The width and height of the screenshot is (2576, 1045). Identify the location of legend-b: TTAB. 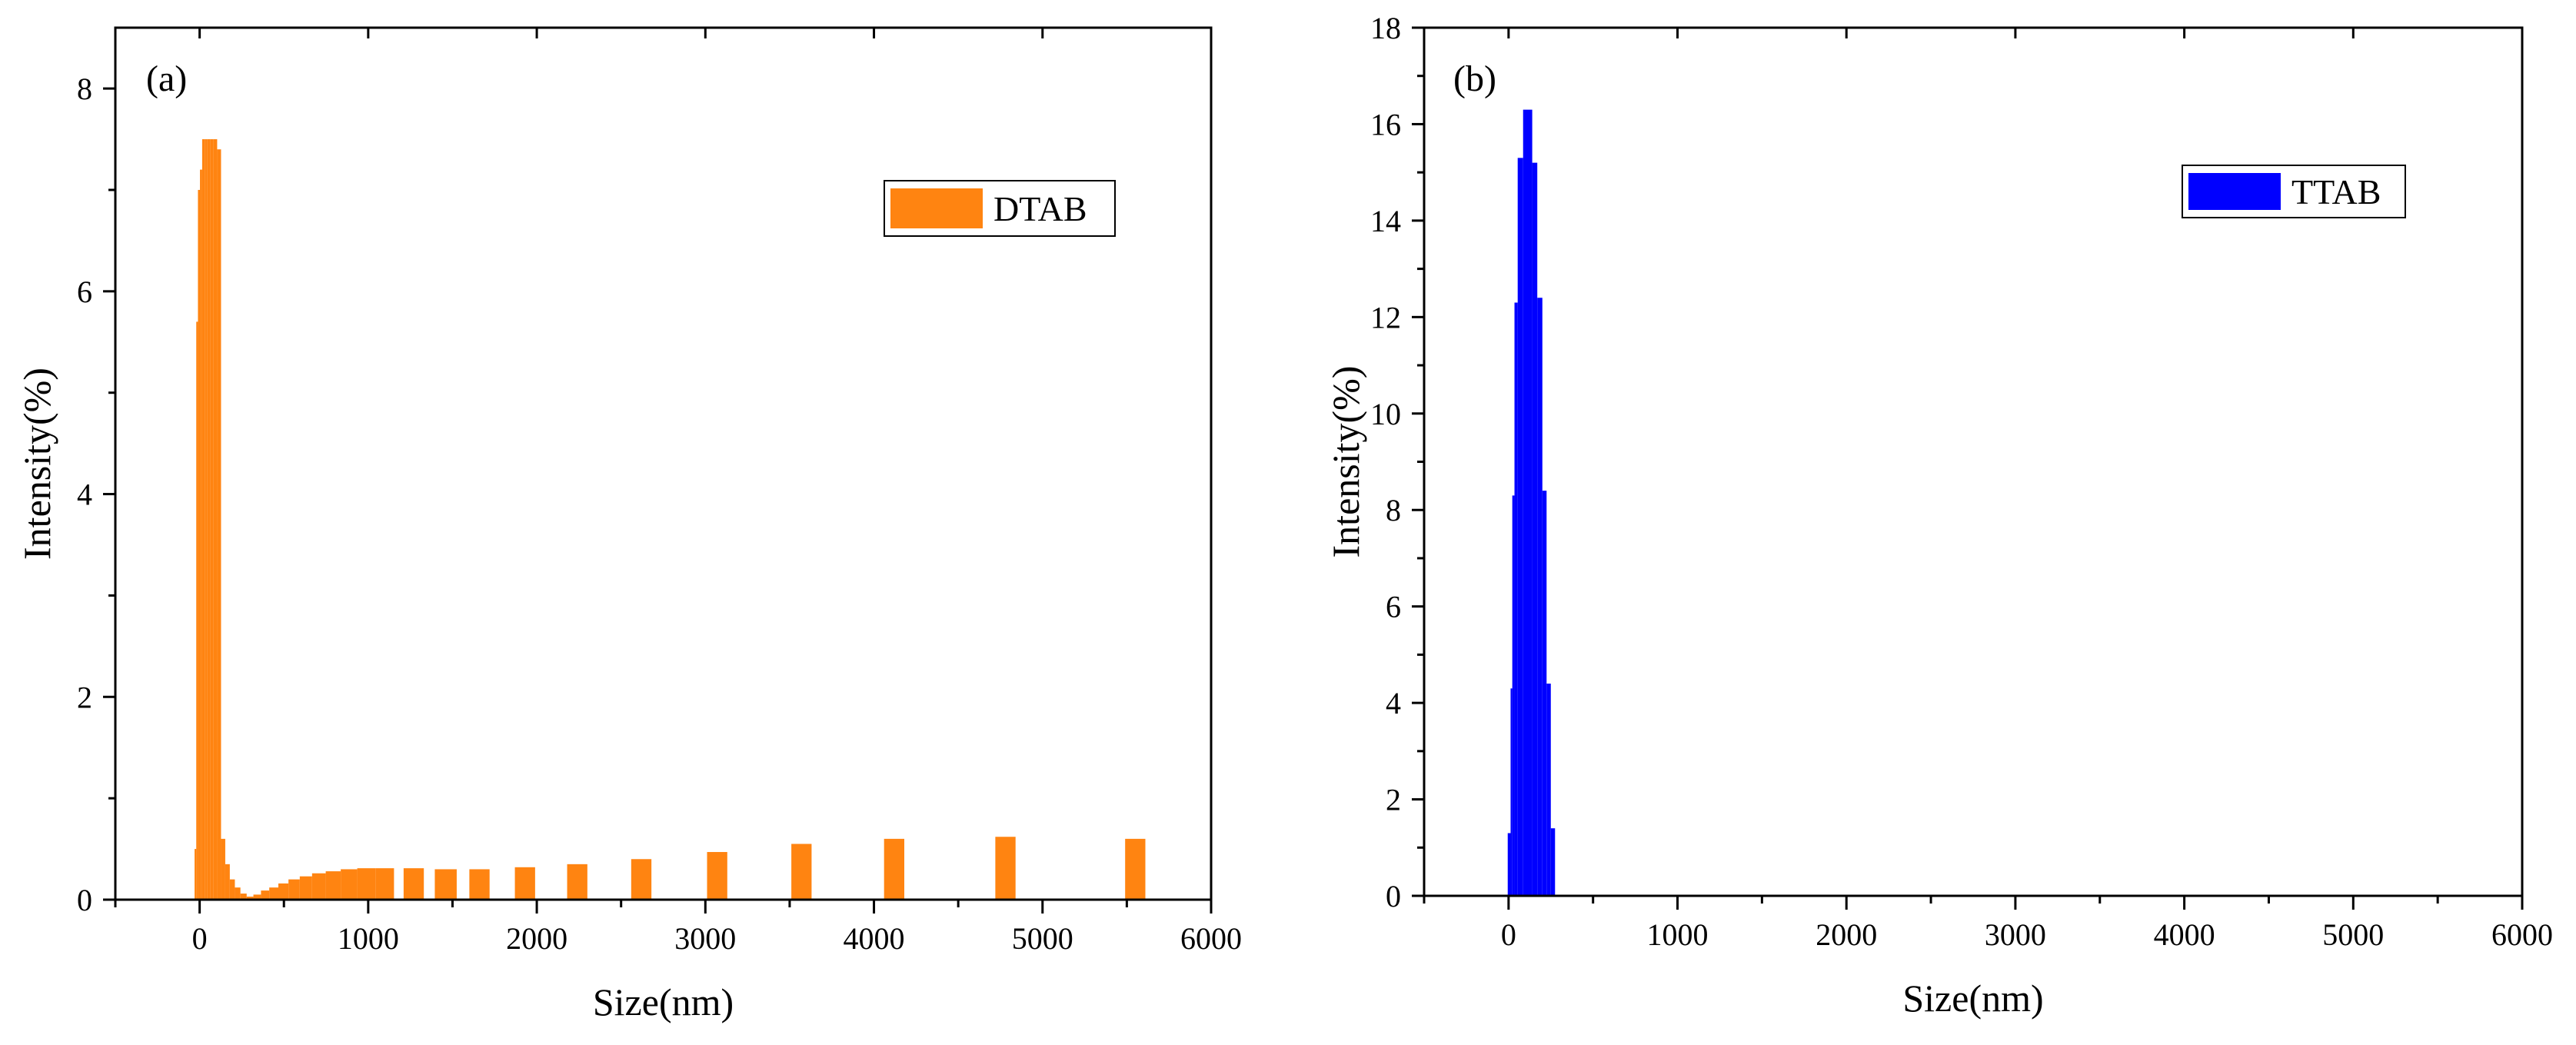
(2294, 191).